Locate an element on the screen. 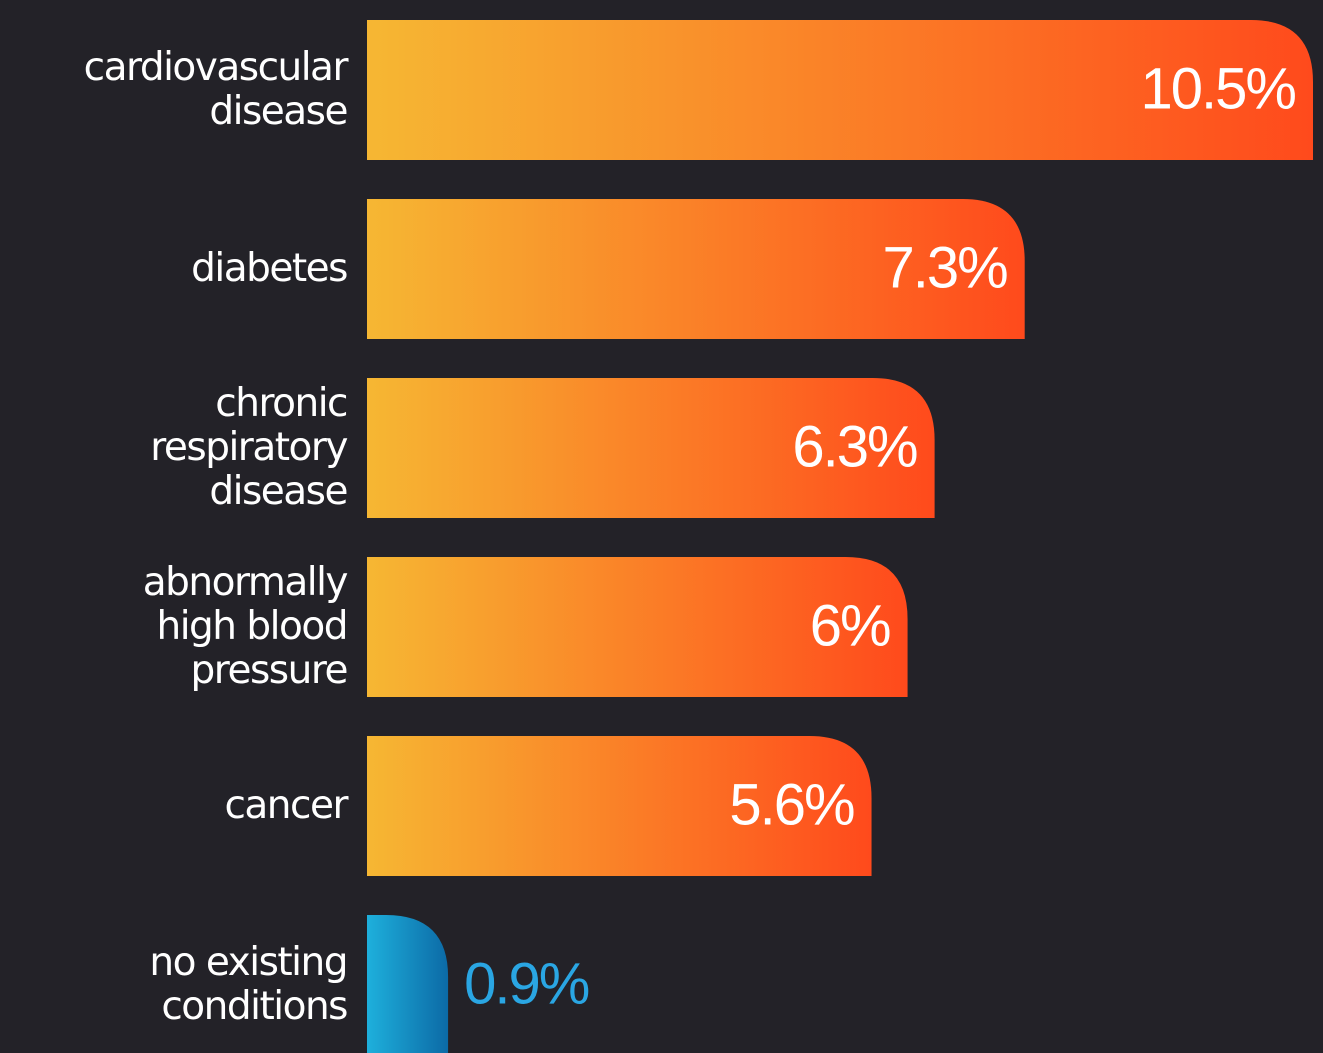 The width and height of the screenshot is (1323, 1053). value-label: 6.3% is located at coordinates (854, 446).